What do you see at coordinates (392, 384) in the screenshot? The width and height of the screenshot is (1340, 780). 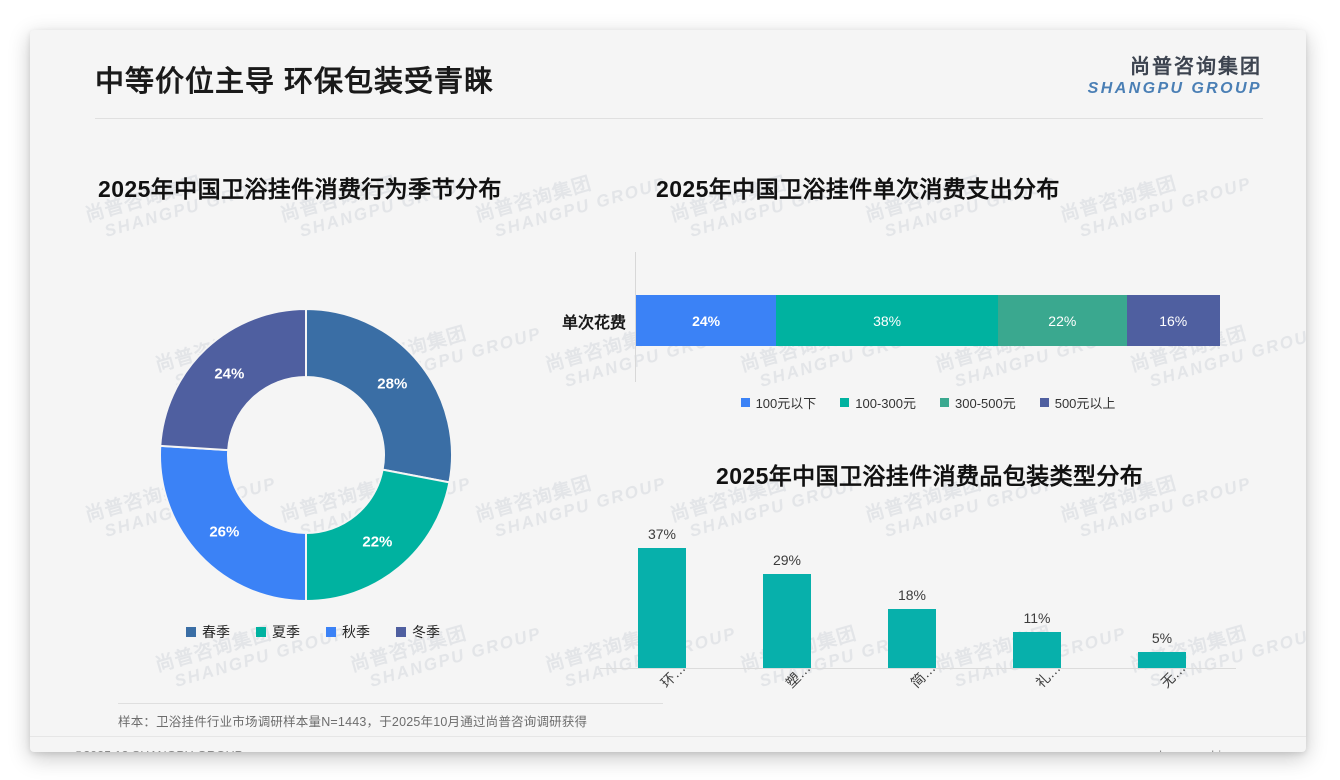 I see `donut-slice-label: 28%` at bounding box center [392, 384].